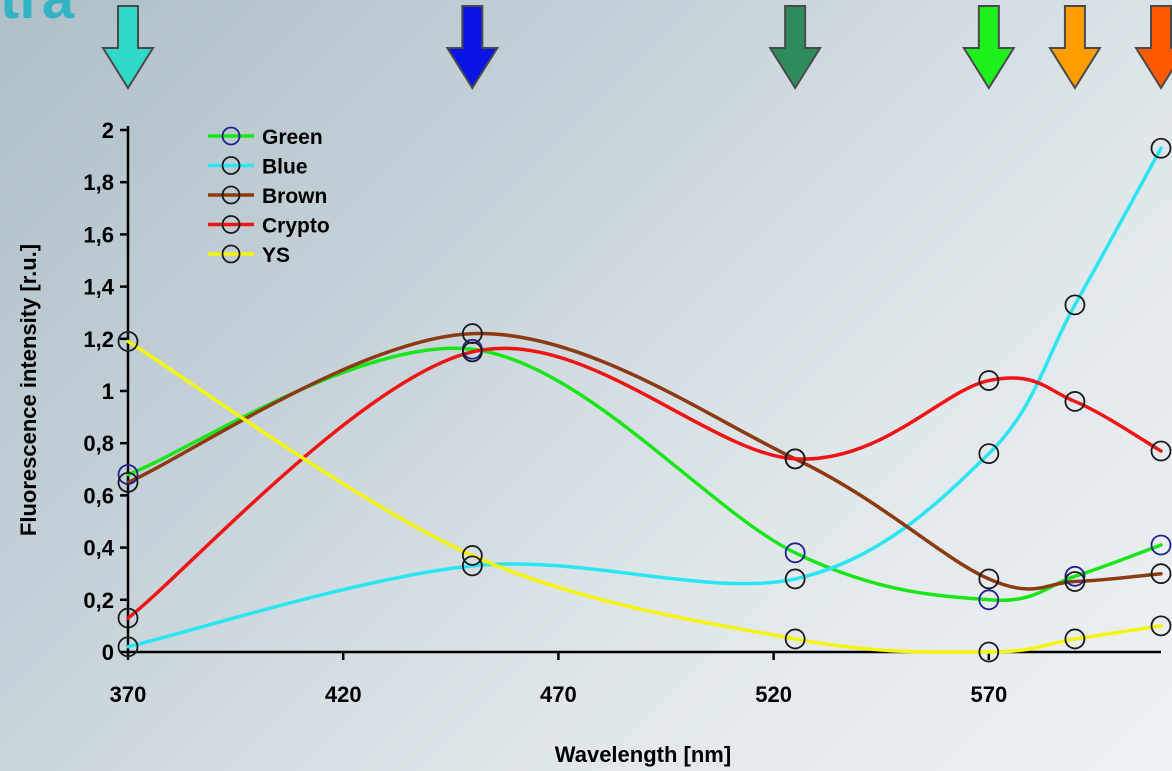 This screenshot has height=771, width=1172. I want to click on y-tick-label: 0,6, so click(98, 495).